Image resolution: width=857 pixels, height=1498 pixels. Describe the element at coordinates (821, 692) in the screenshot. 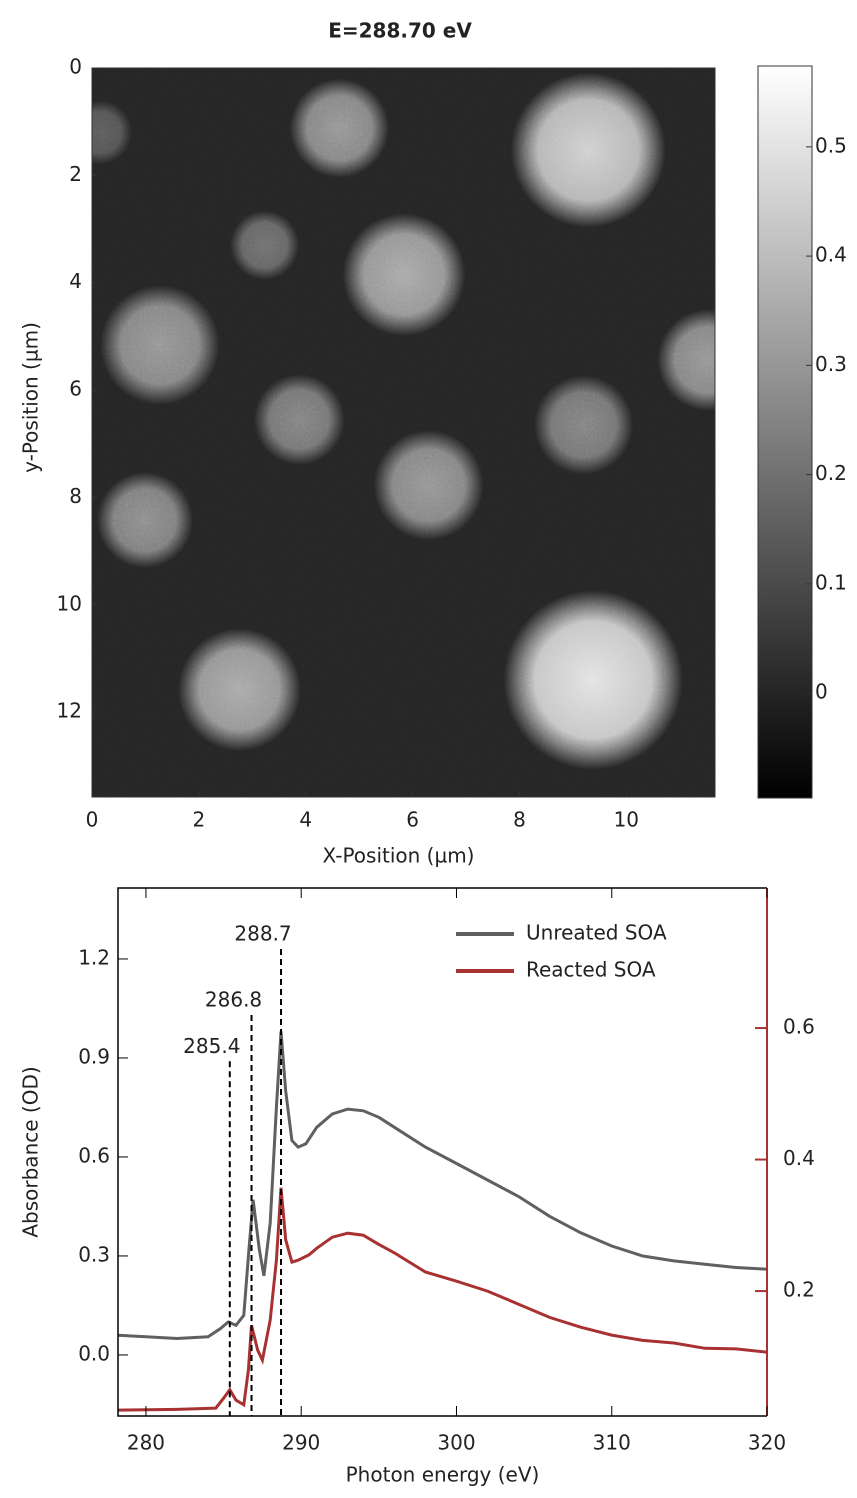

I see `colorbar-tick-label: 0` at that location.